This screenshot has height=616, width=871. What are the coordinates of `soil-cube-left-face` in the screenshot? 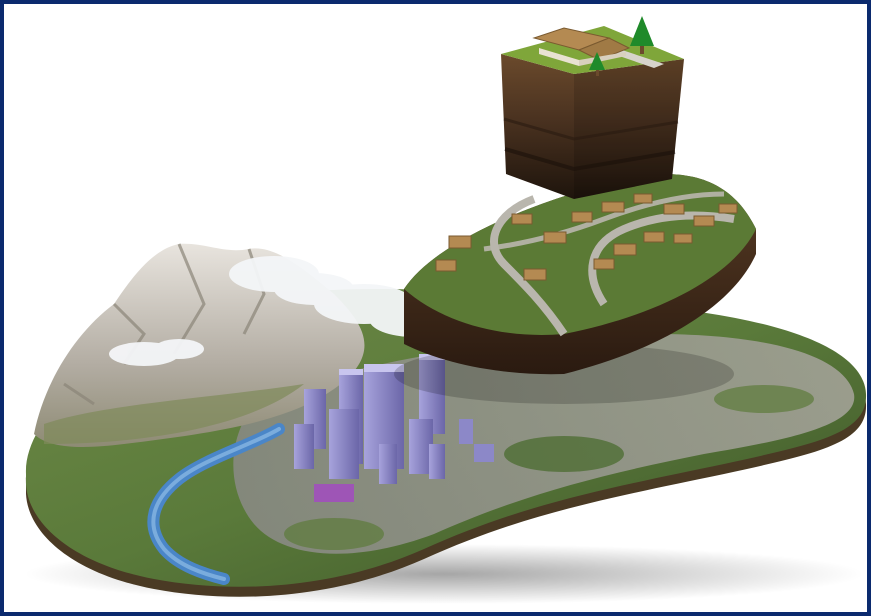 It's located at (537, 126).